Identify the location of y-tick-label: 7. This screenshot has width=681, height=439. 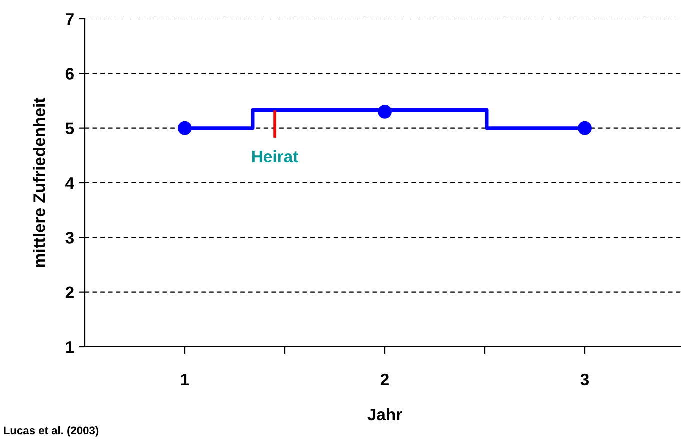
(70, 20).